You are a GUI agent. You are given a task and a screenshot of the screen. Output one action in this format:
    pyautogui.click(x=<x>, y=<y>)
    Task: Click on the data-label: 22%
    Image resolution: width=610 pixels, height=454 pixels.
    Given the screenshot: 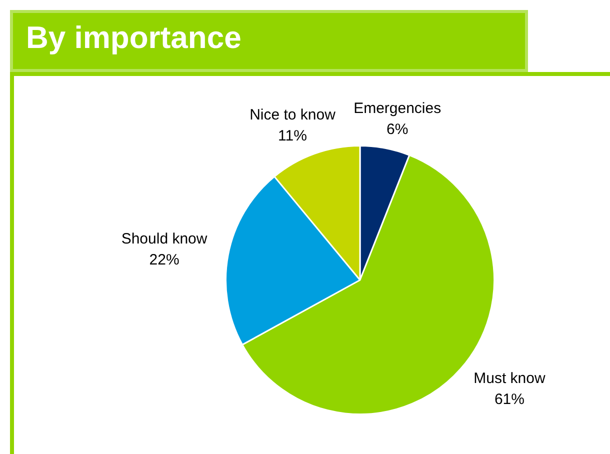 What is the action you would take?
    pyautogui.click(x=164, y=259)
    